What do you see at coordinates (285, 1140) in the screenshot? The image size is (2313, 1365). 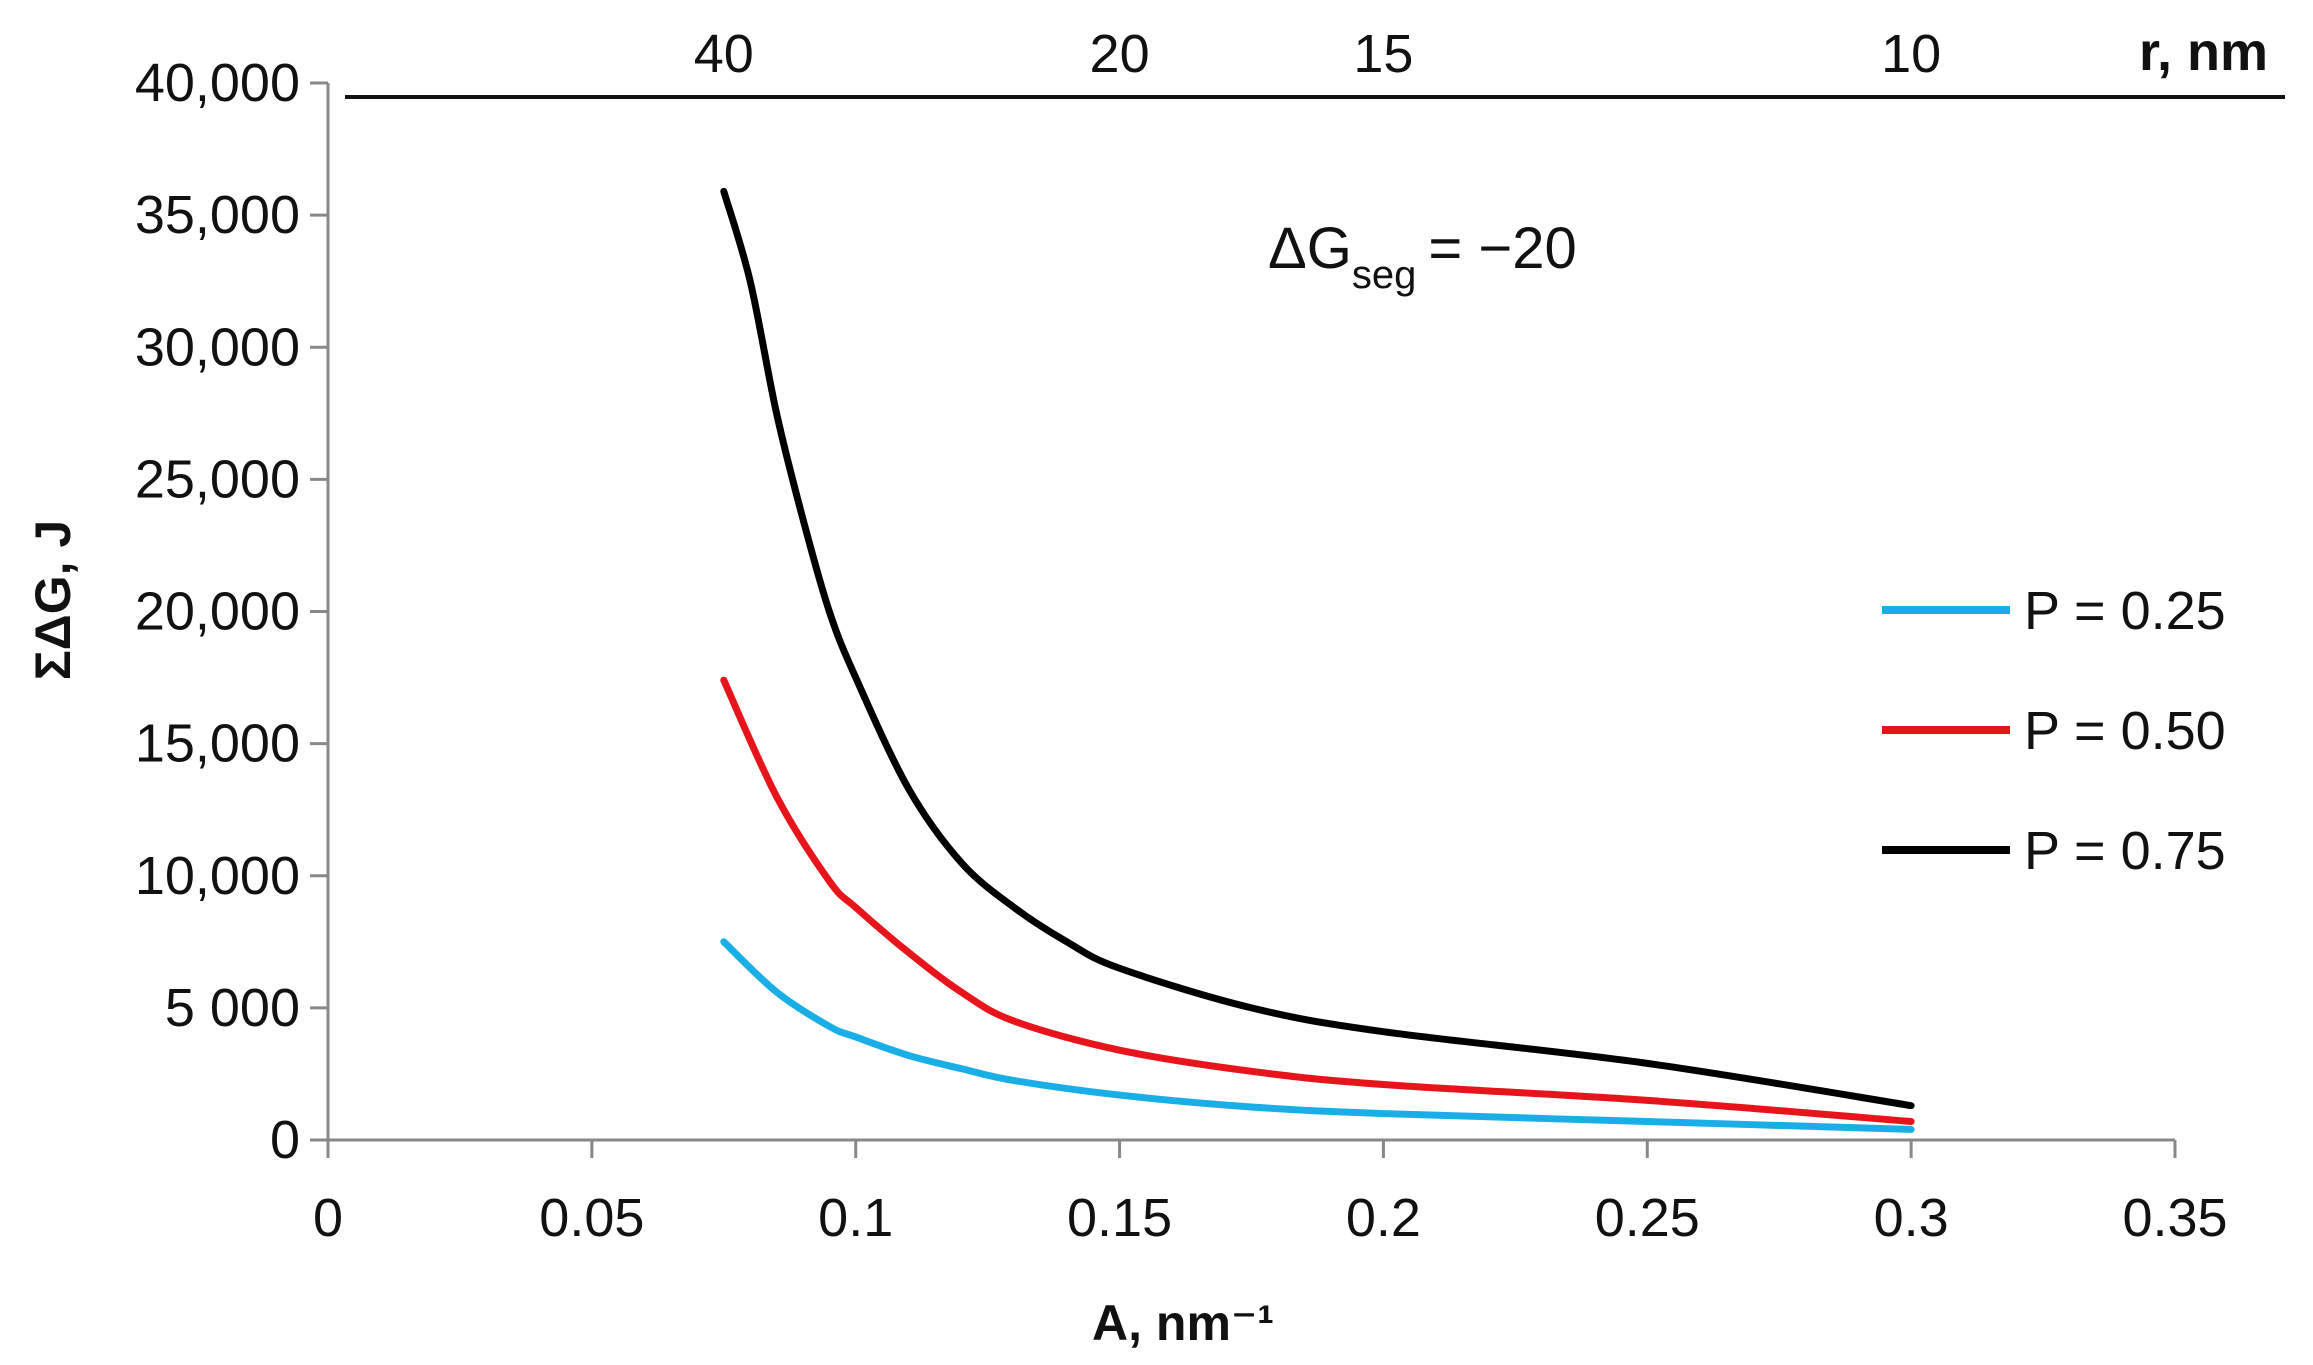 I see `y-tick-label: 0` at bounding box center [285, 1140].